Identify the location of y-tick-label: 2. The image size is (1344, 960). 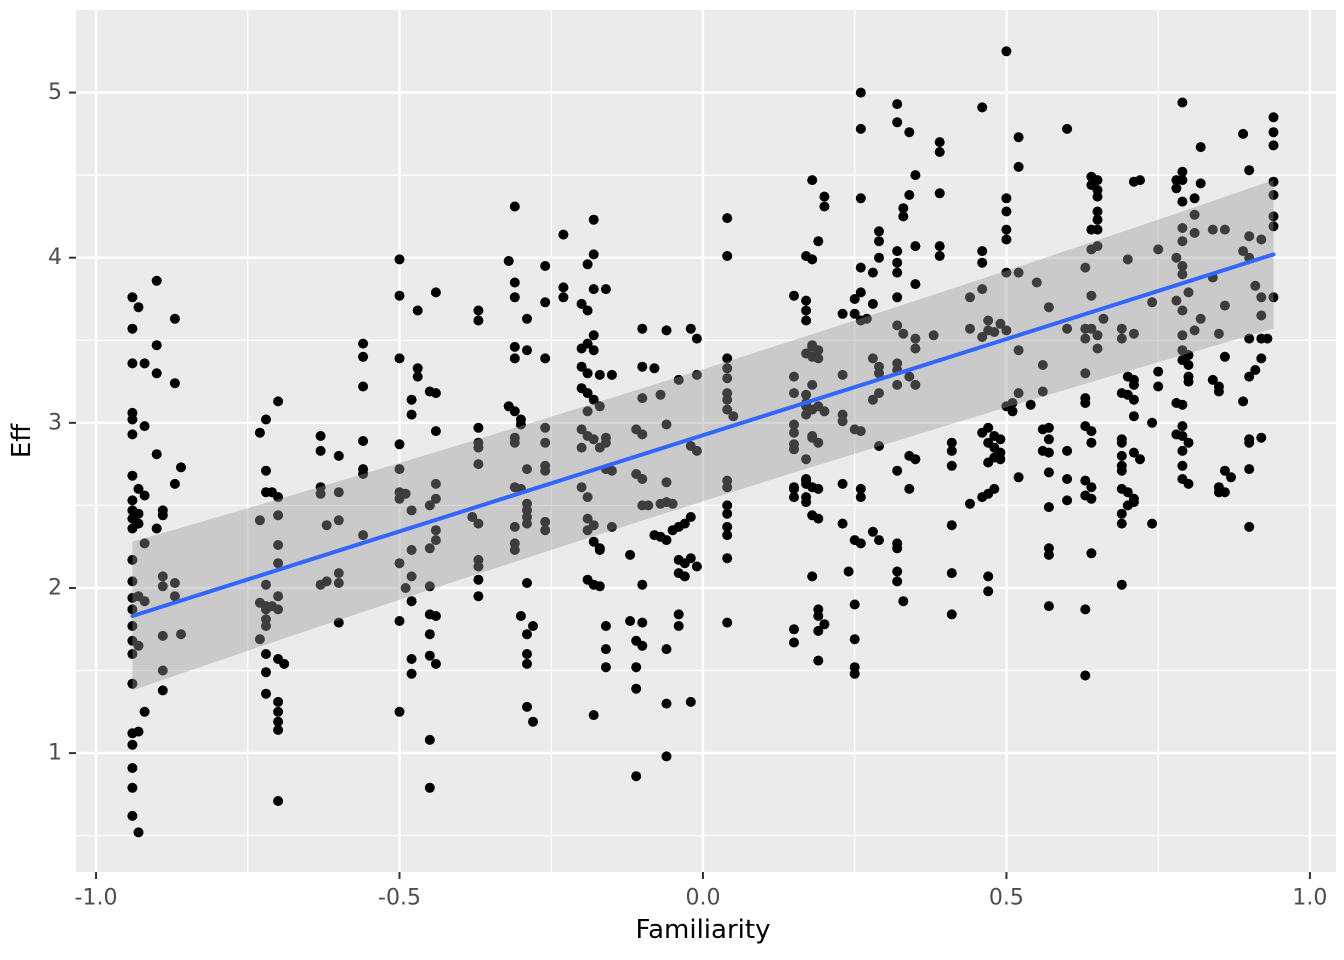
(55, 587).